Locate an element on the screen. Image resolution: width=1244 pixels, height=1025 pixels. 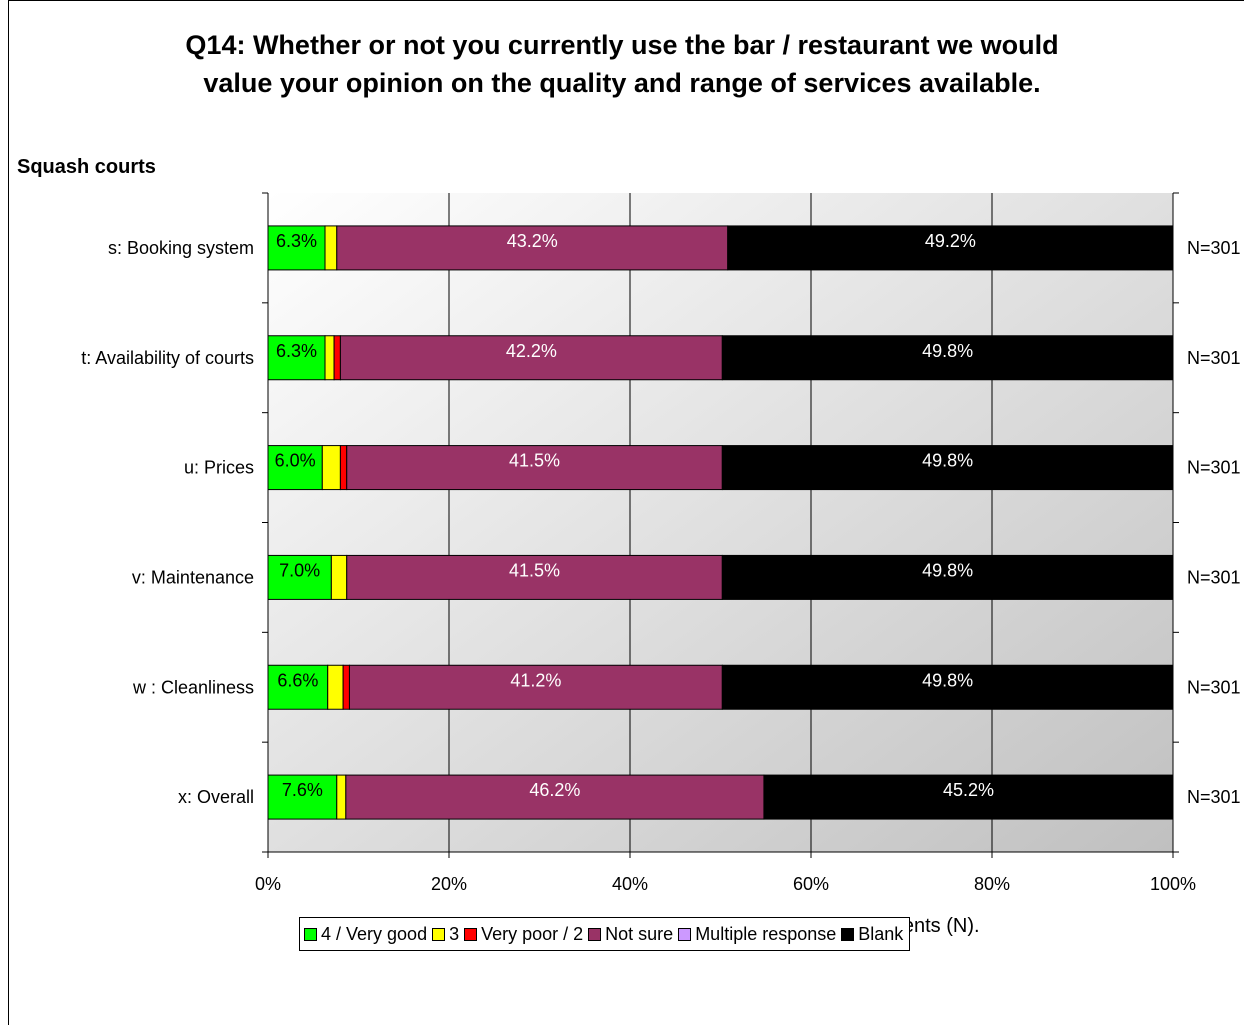
legend-label: Blank is located at coordinates (881, 933).